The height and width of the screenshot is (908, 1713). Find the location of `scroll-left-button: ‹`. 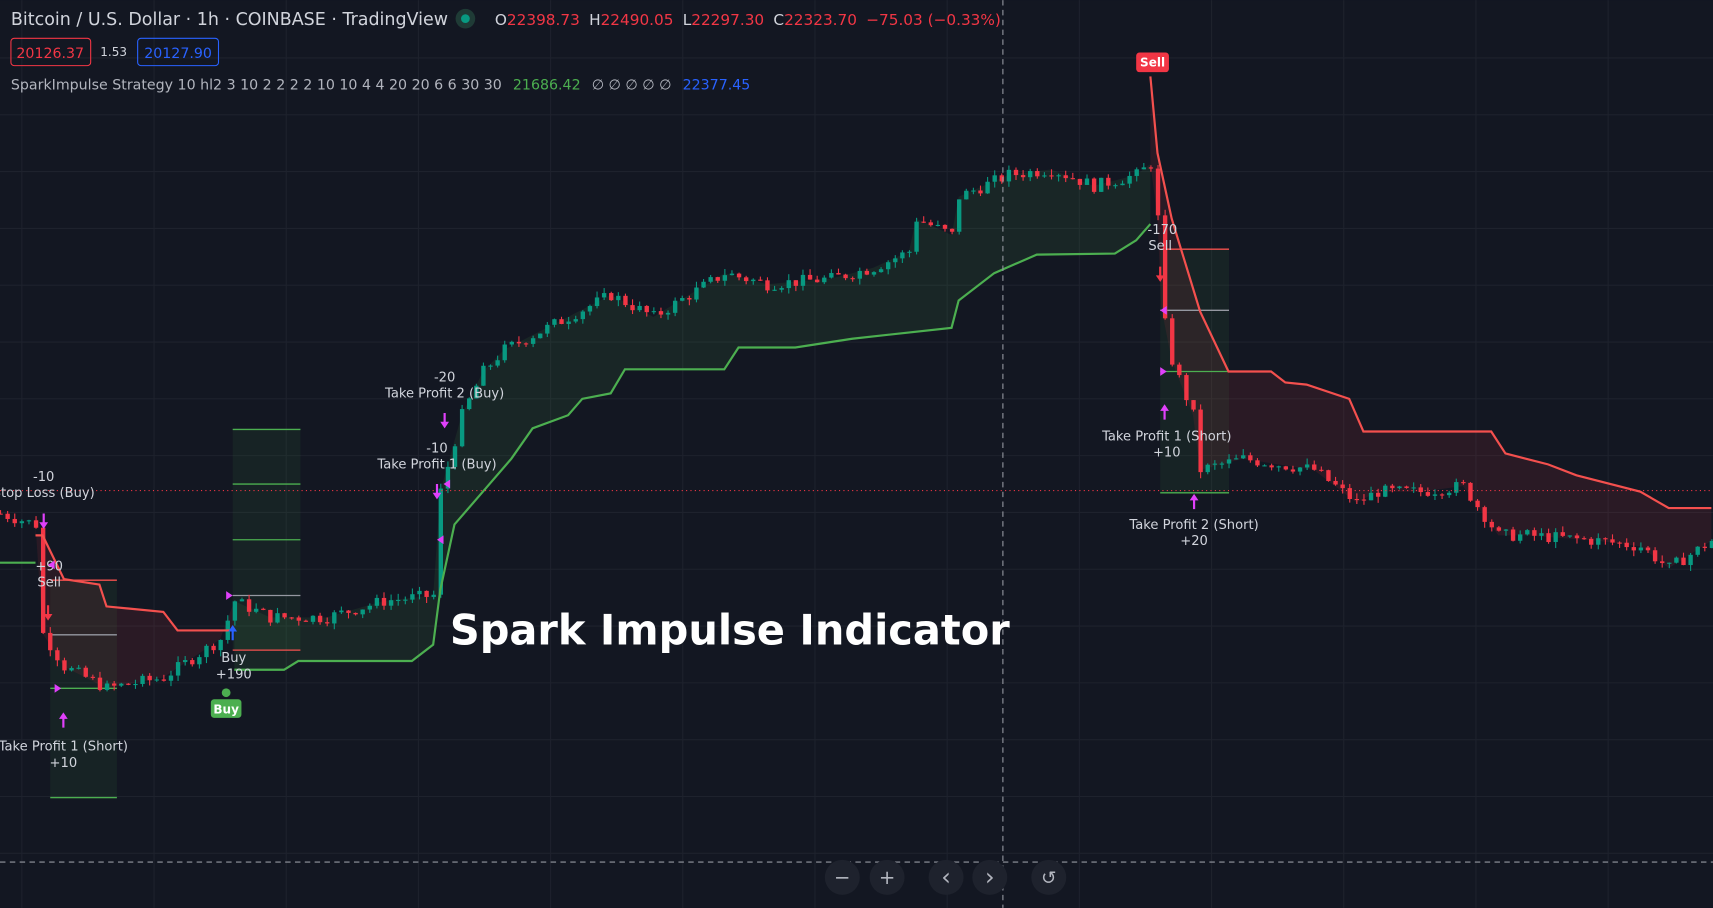

scroll-left-button: ‹ is located at coordinates (946, 877).